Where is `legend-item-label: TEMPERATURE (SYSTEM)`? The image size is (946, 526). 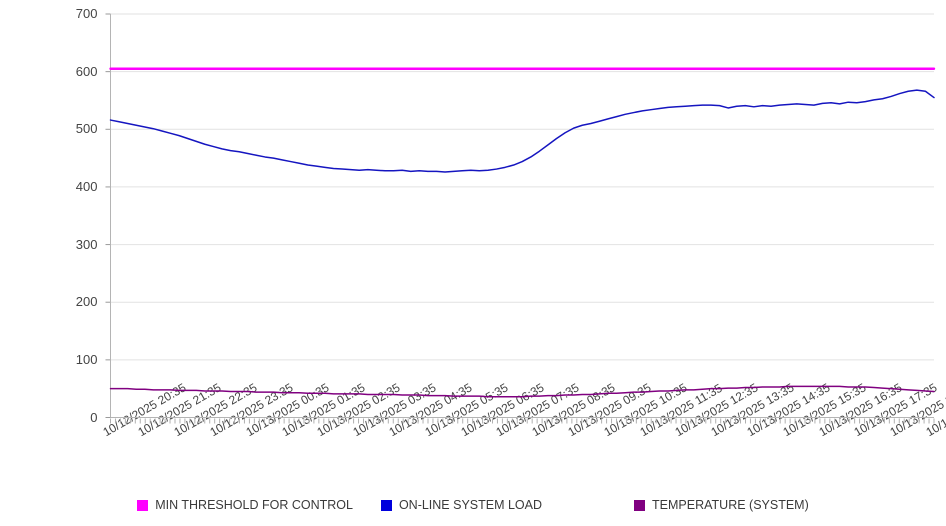
legend-item-label: TEMPERATURE (SYSTEM) is located at coordinates (730, 505).